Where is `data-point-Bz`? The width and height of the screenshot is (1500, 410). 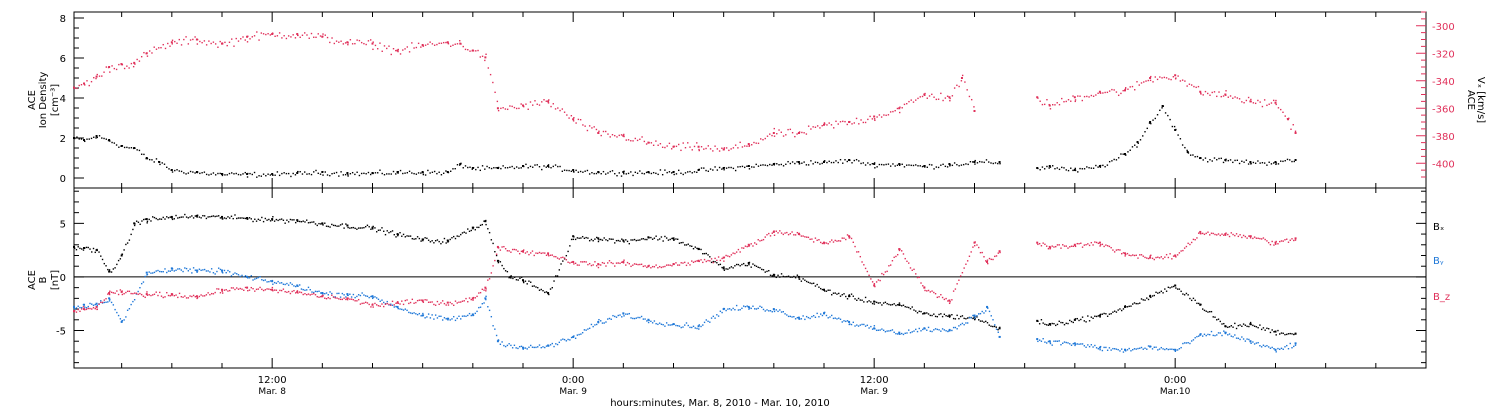 data-point-Bz is located at coordinates (221, 289).